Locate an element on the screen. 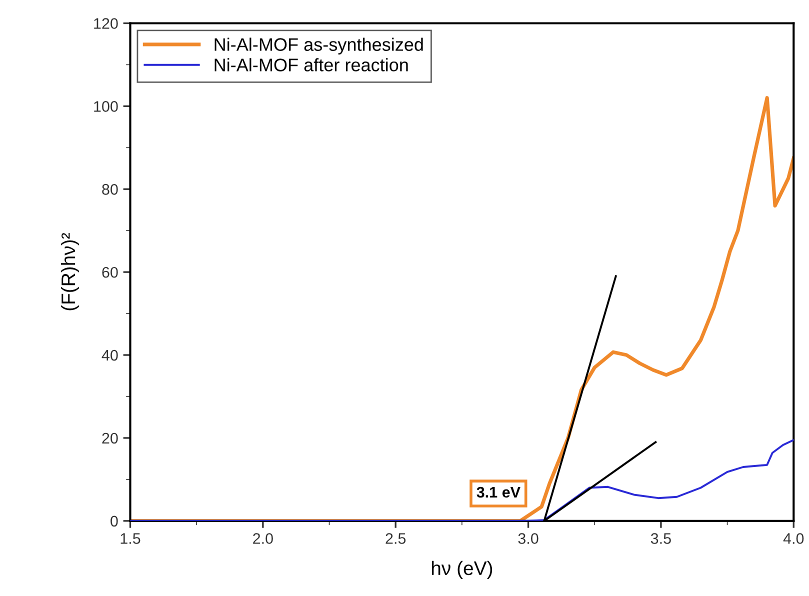 This screenshot has width=809, height=596. y-tick-label: 0 is located at coordinates (114, 521).